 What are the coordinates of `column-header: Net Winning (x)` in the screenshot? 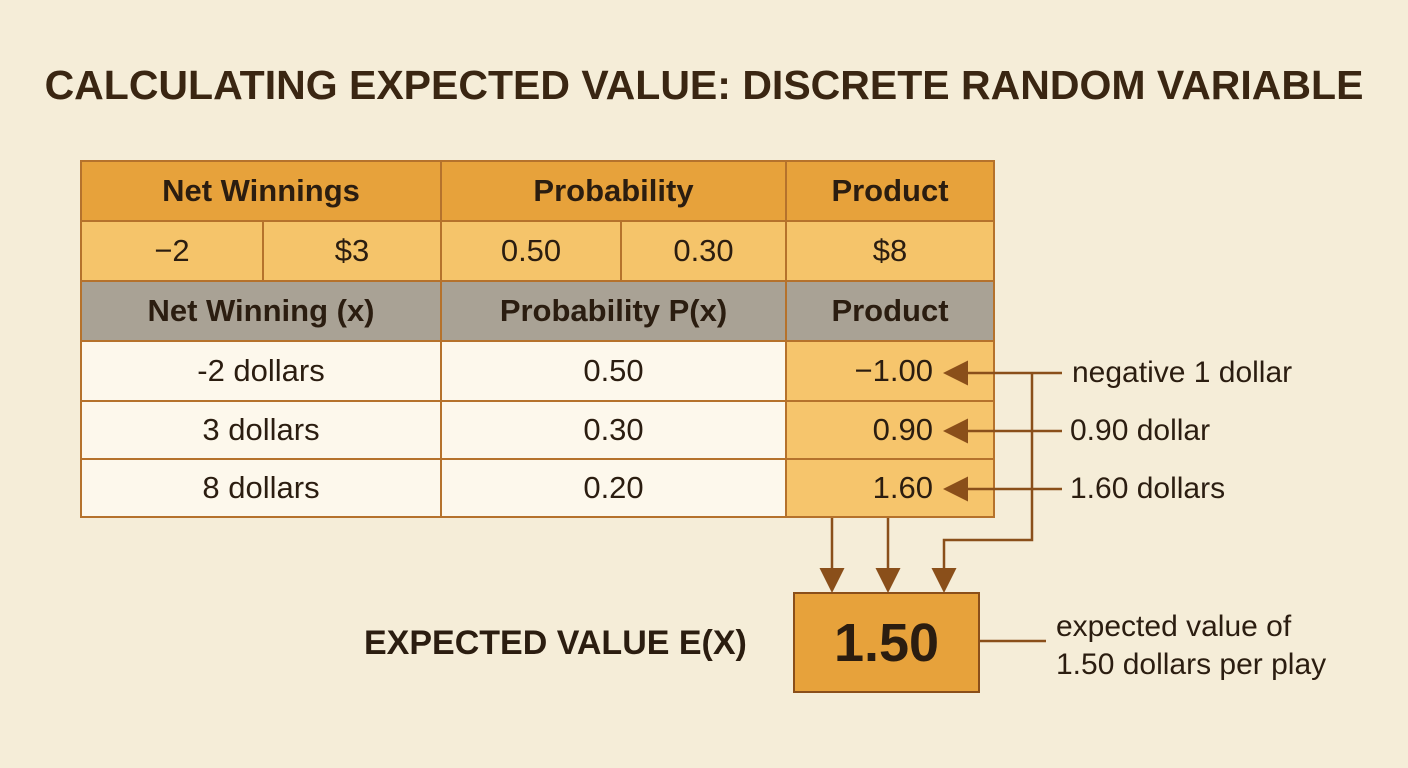 It's located at (261, 311).